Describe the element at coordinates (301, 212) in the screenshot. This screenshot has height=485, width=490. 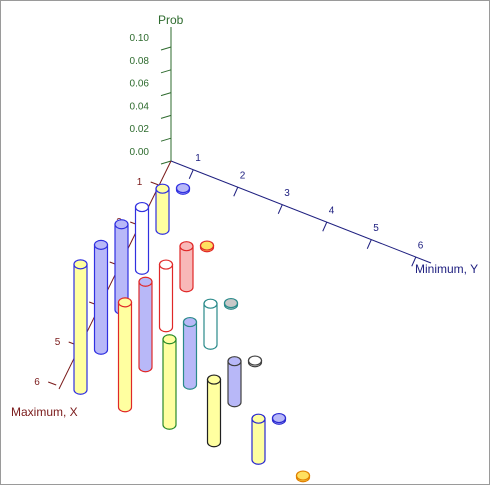
I see `y-axis-line` at that location.